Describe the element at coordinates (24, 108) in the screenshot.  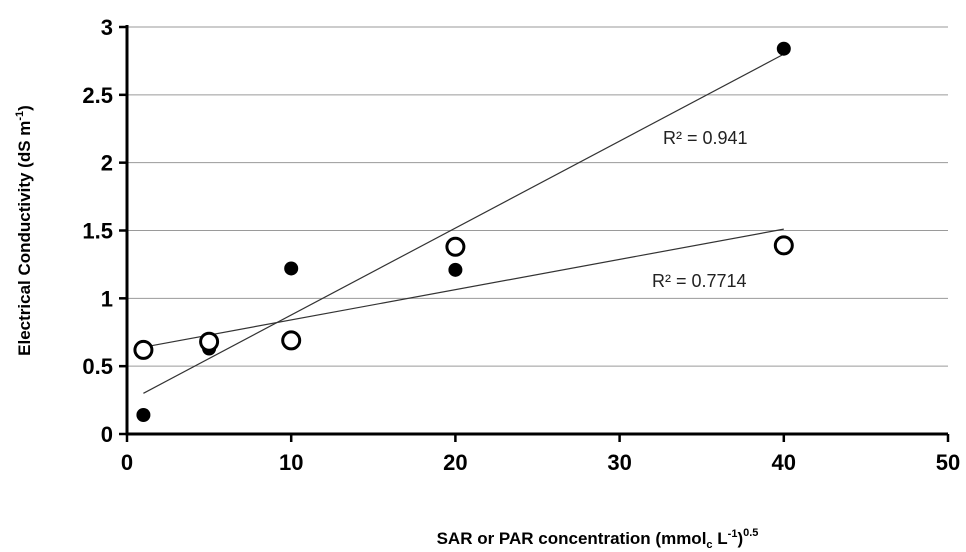
I see `y-axis-title-end: )` at that location.